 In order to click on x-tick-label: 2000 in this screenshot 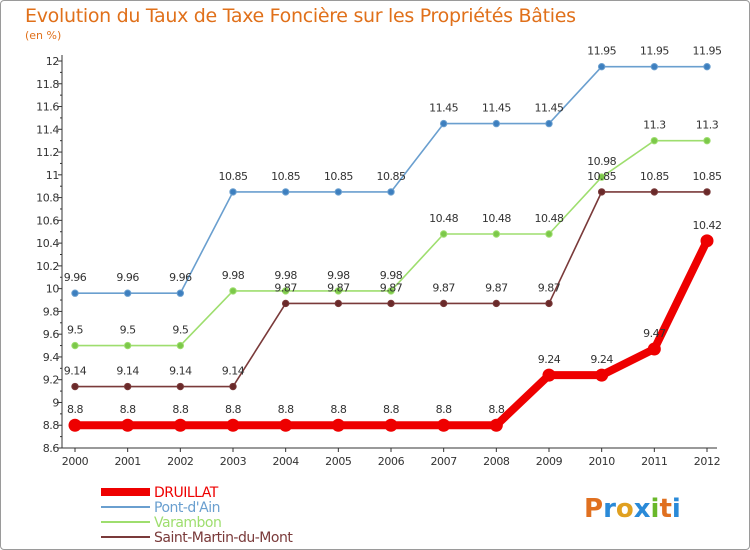, I will do `click(75, 461)`.